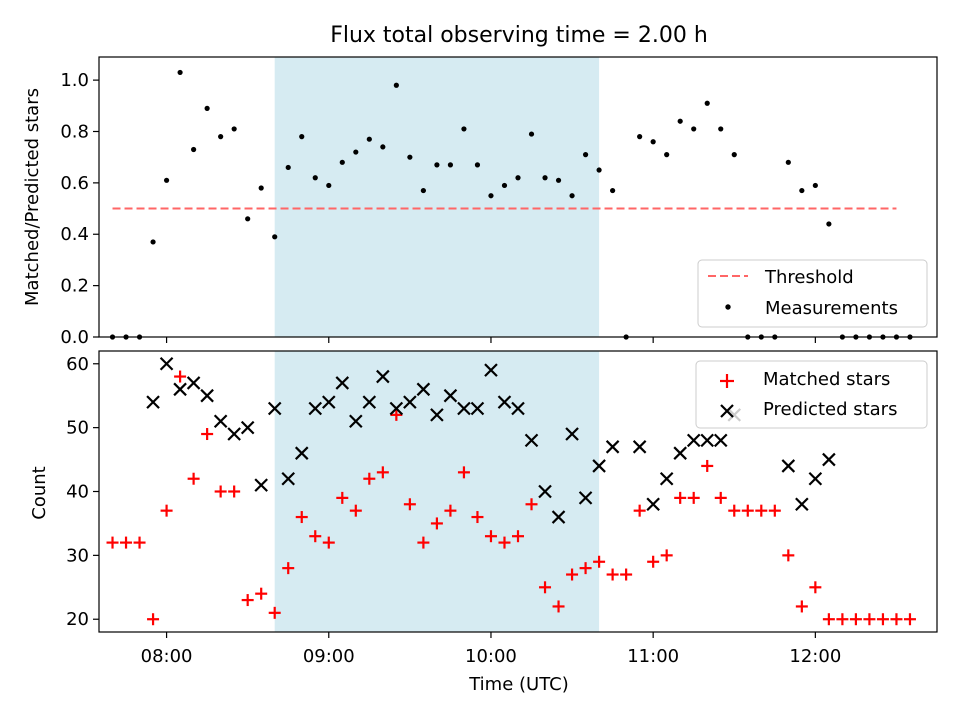 The width and height of the screenshot is (960, 720). What do you see at coordinates (519, 35) in the screenshot?
I see `chart-title: Flux total observing time = 2.00 h` at bounding box center [519, 35].